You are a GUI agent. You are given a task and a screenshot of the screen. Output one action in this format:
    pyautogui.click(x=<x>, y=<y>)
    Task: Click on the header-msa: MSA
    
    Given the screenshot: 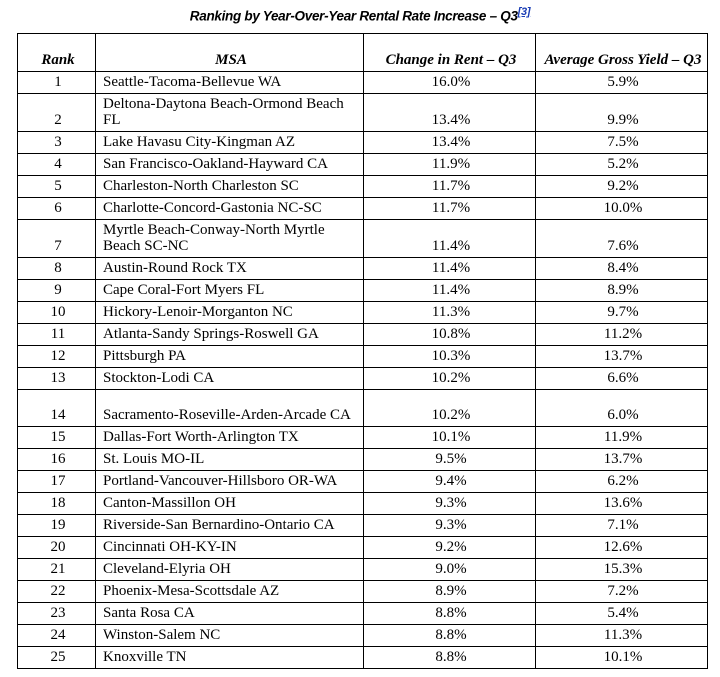 What is the action you would take?
    pyautogui.click(x=229, y=52)
    